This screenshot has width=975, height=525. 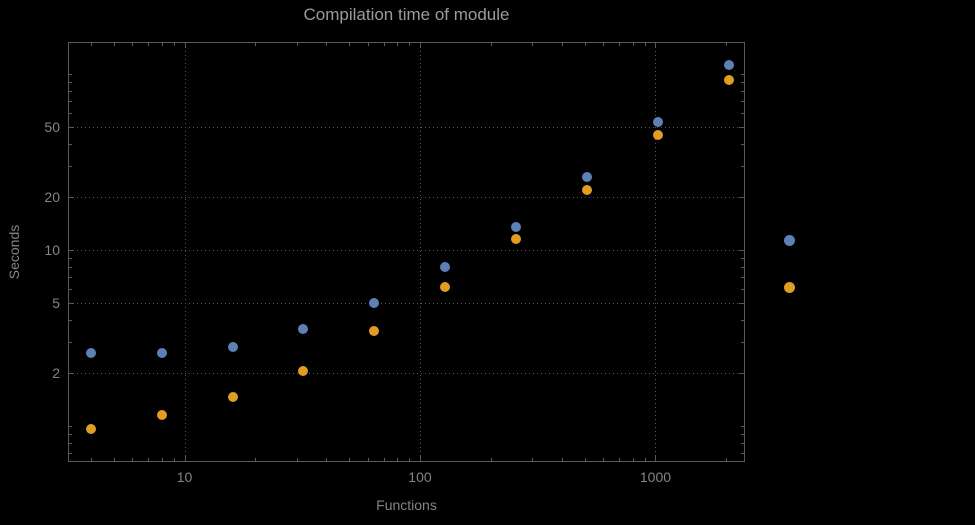 I want to click on x-tick-label: 100, so click(x=420, y=477).